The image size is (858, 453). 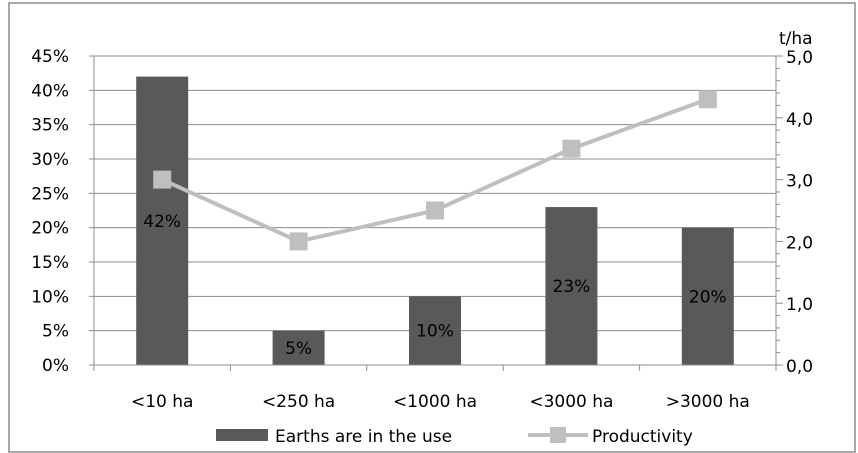 What do you see at coordinates (799, 212) in the screenshot?
I see `right-axis-ticks: 0,0 1,0 2,0 3,0 4,0 5,0` at bounding box center [799, 212].